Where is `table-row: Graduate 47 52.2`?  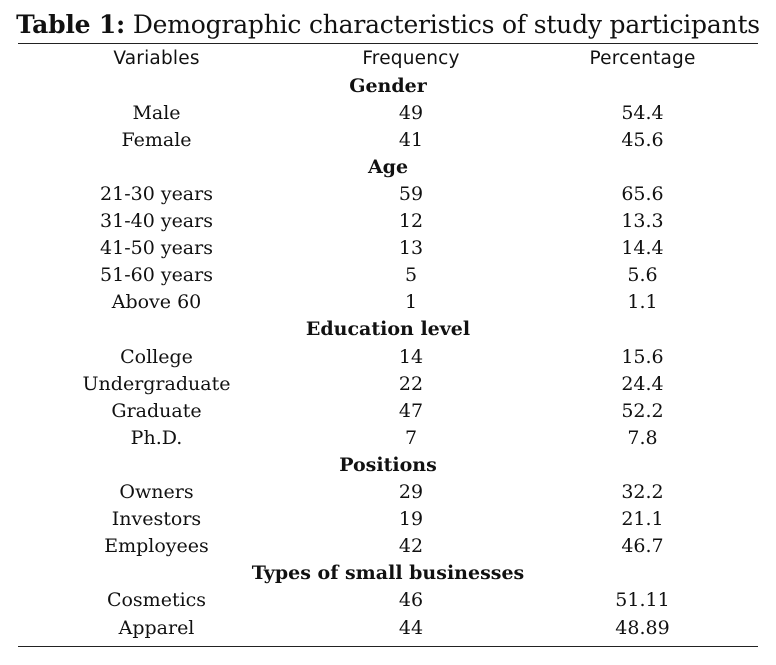
table-row: Graduate 47 52.2 is located at coordinates (388, 410).